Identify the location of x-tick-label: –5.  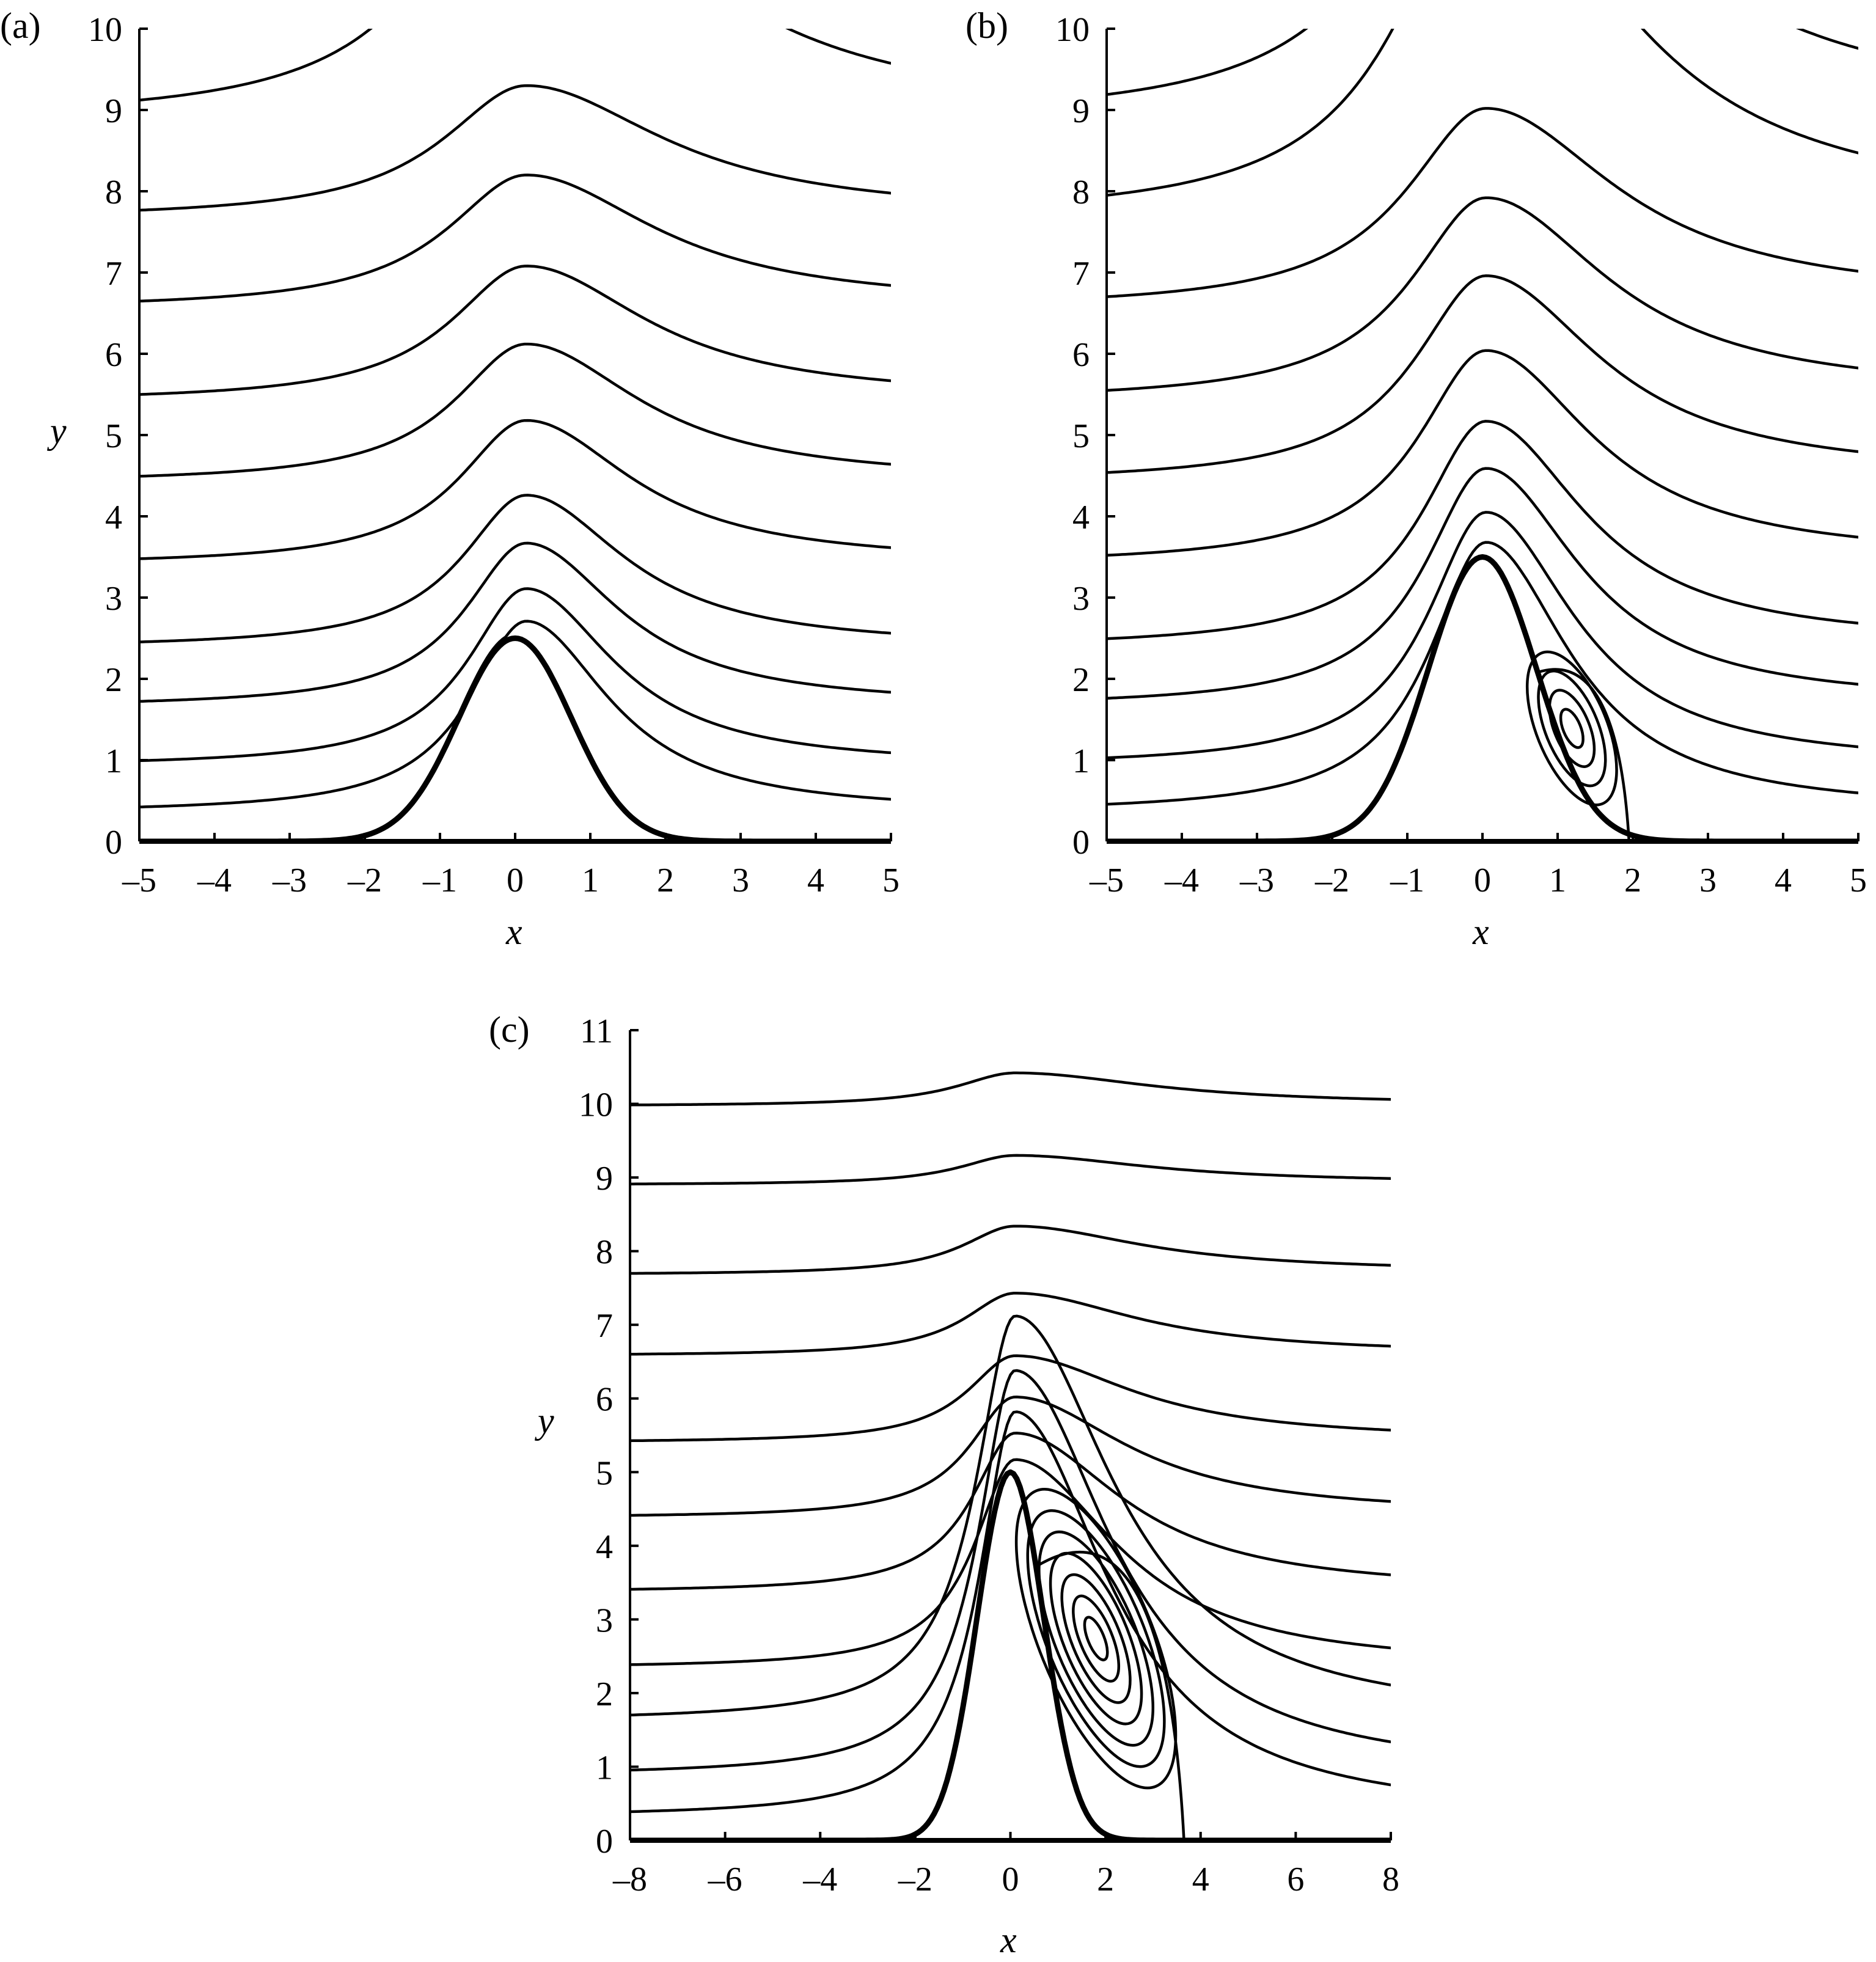
(1106, 880).